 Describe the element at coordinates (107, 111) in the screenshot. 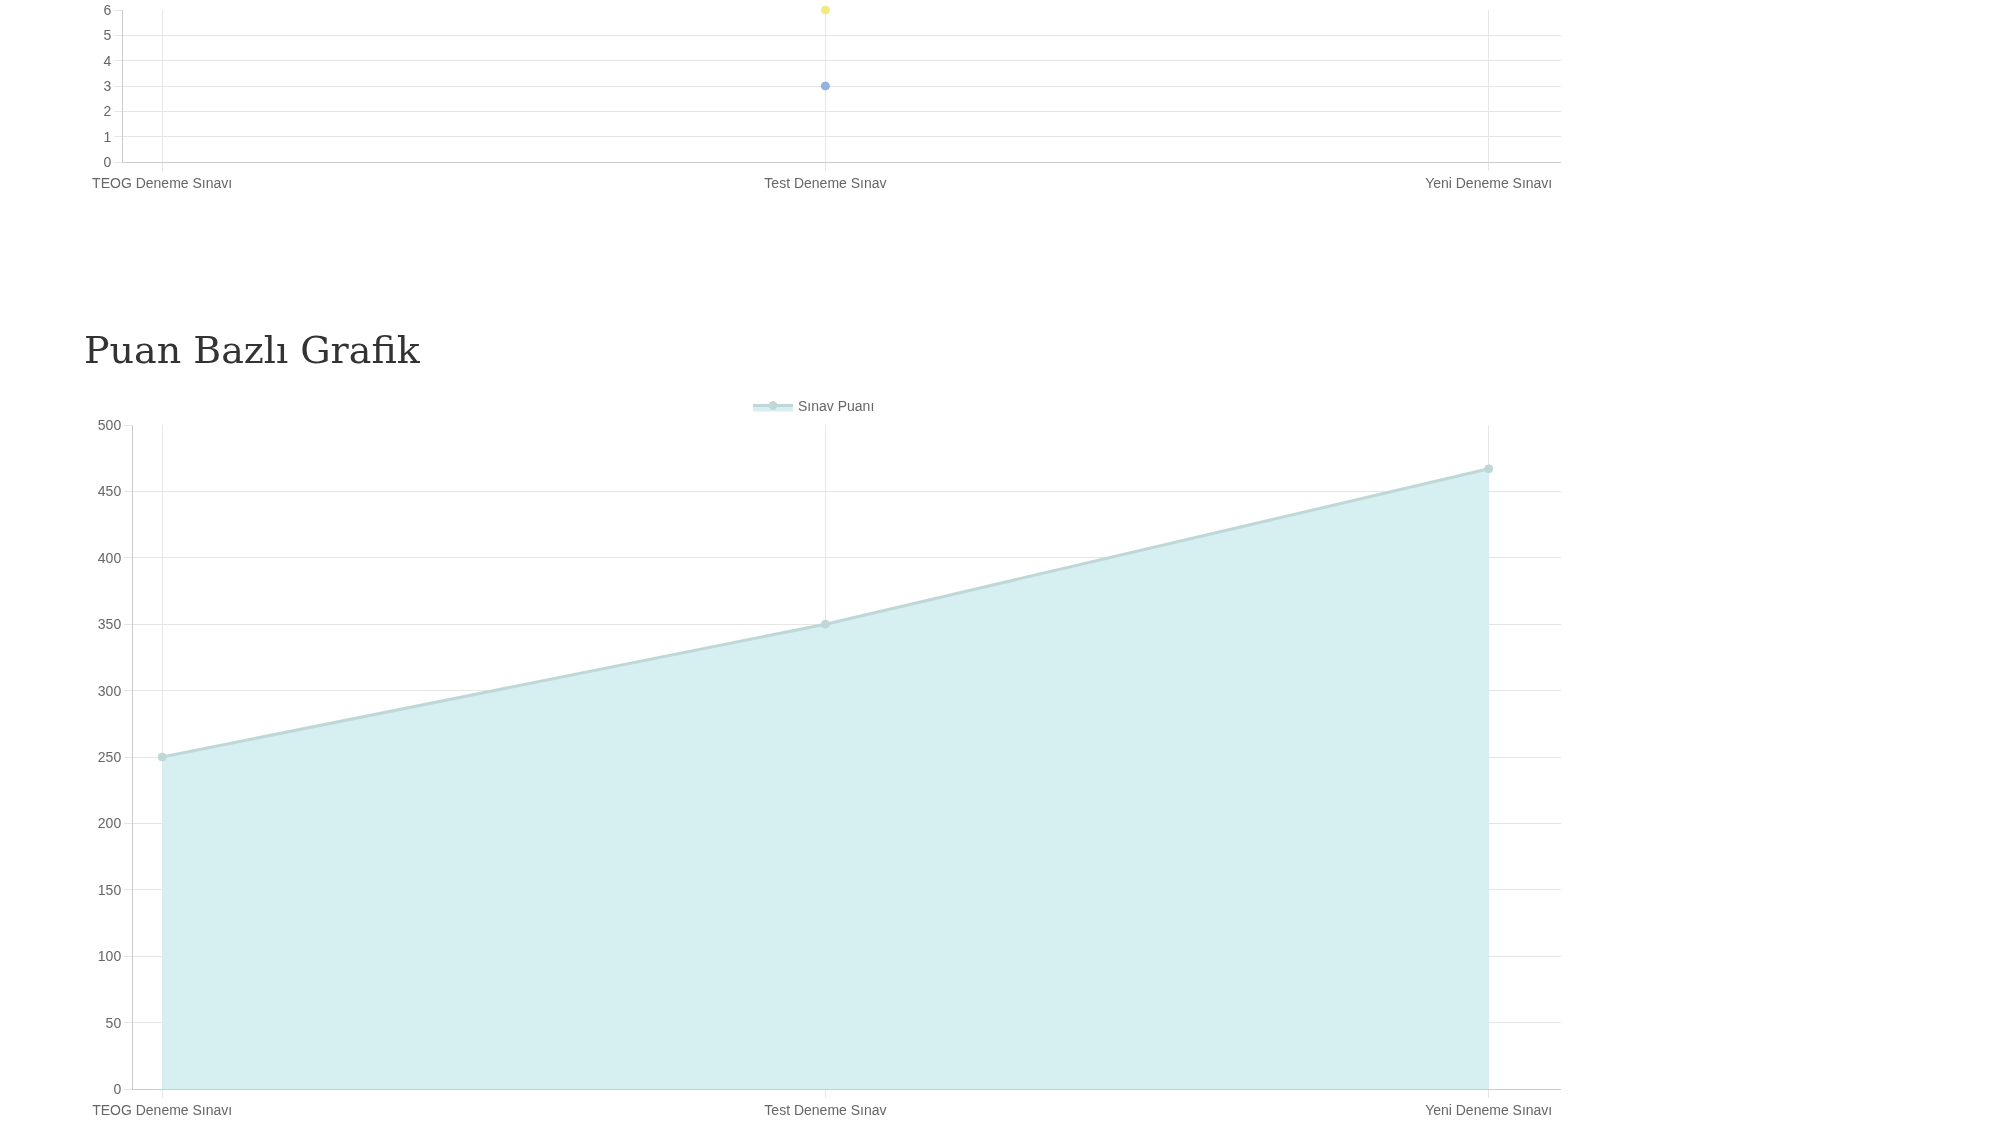

I see `y-tick-label: 2` at that location.